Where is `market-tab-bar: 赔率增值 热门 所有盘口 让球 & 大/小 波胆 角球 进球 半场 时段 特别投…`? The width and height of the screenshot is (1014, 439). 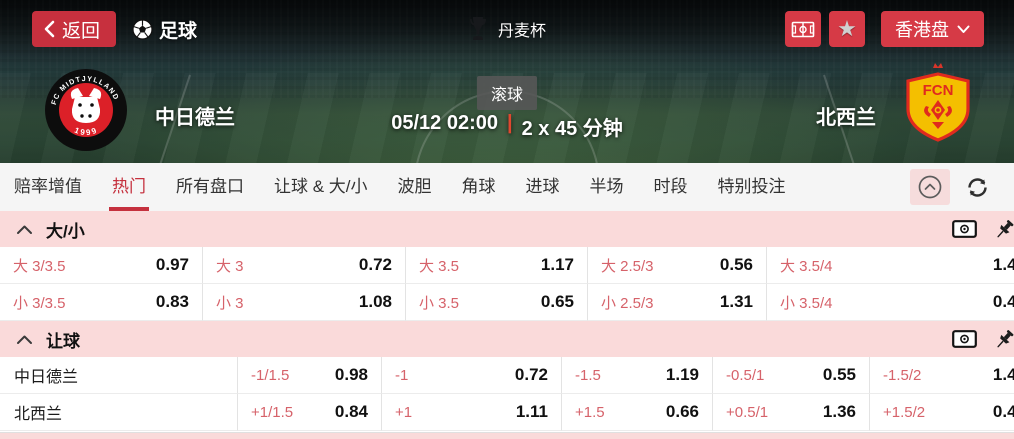 market-tab-bar: 赔率增值 热门 所有盘口 让球 & 大/小 波胆 角球 进球 半场 时段 特别投… is located at coordinates (507, 187).